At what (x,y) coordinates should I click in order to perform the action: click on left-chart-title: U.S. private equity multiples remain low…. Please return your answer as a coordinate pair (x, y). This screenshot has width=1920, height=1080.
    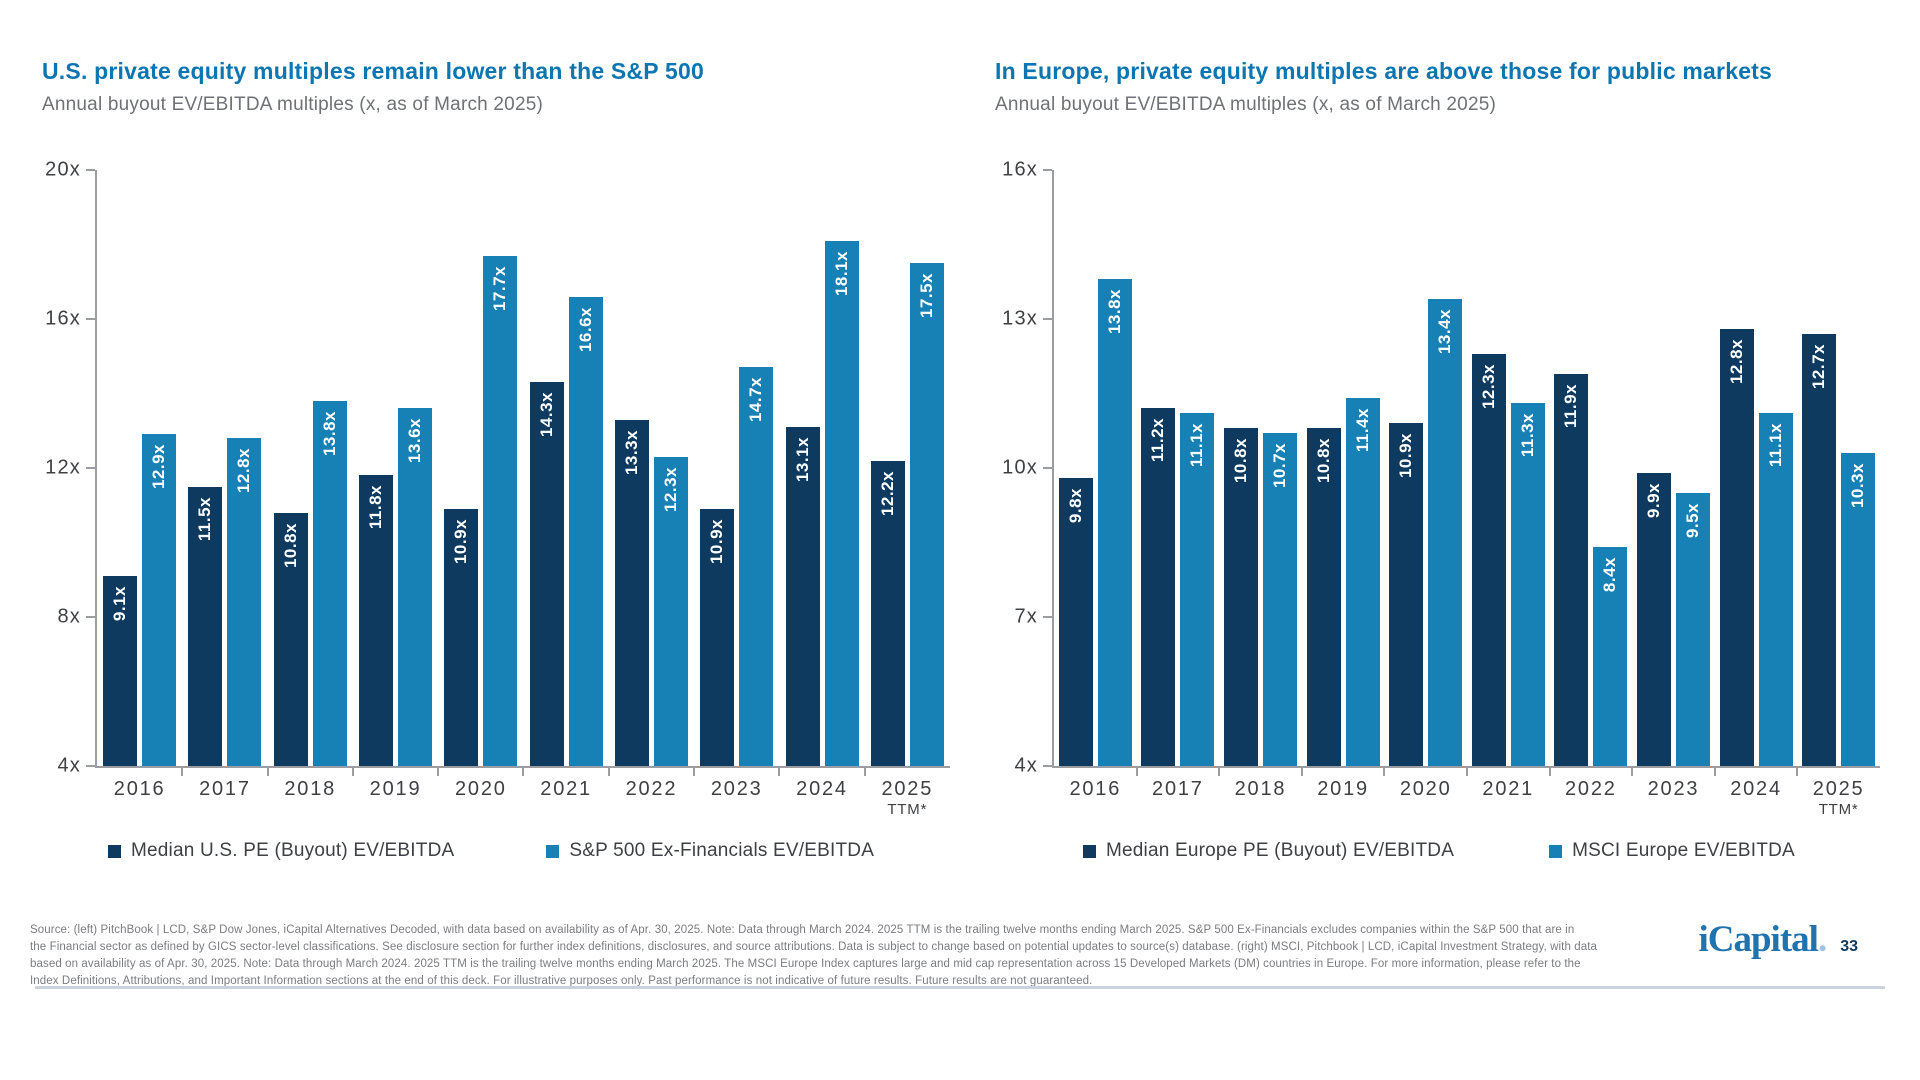
    Looking at the image, I should click on (373, 71).